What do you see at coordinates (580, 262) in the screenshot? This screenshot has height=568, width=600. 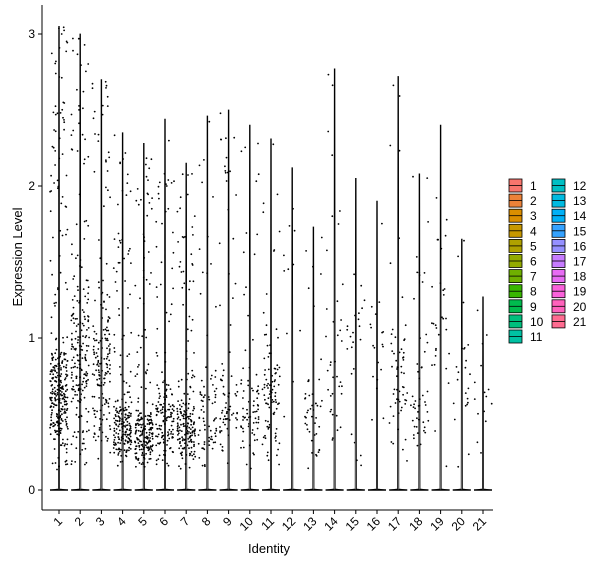 I see `legend-label: 17` at bounding box center [580, 262].